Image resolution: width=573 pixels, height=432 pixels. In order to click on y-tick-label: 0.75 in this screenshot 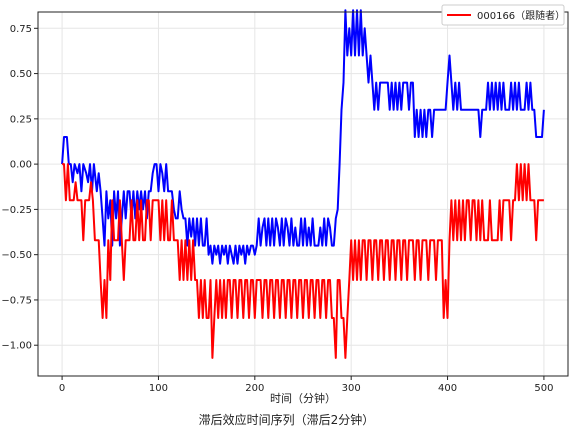, I will do `click(21, 29)`.